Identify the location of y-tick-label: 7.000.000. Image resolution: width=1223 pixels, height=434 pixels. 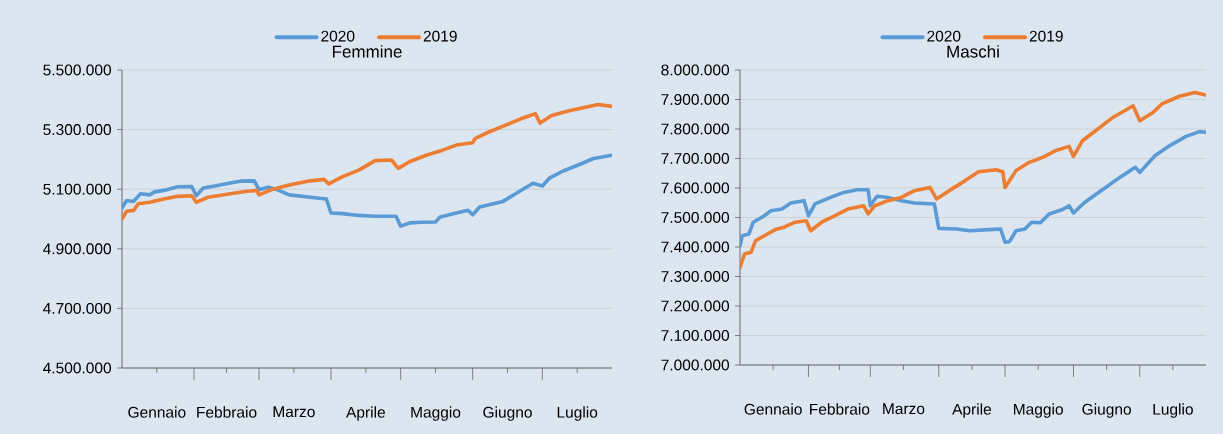
(695, 365).